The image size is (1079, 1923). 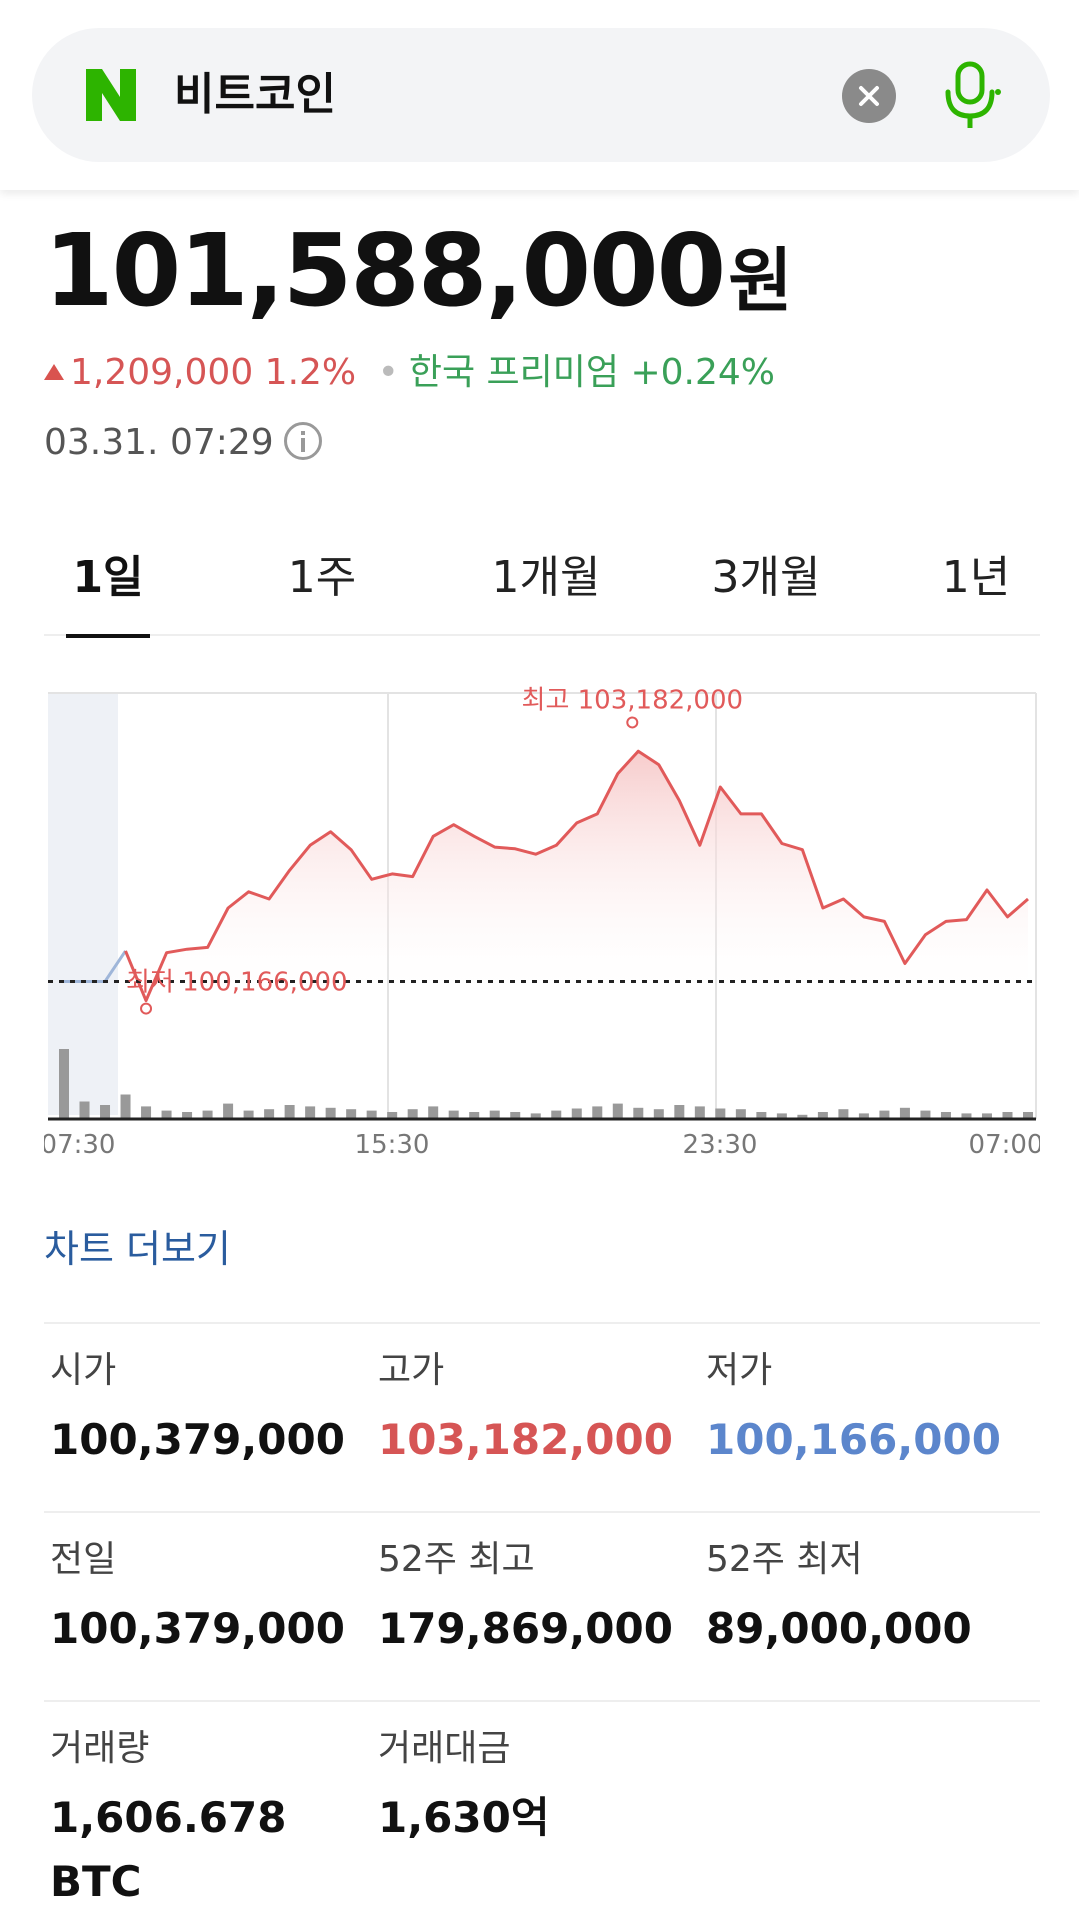 I want to click on search-bar: 비트코인, so click(x=541, y=95).